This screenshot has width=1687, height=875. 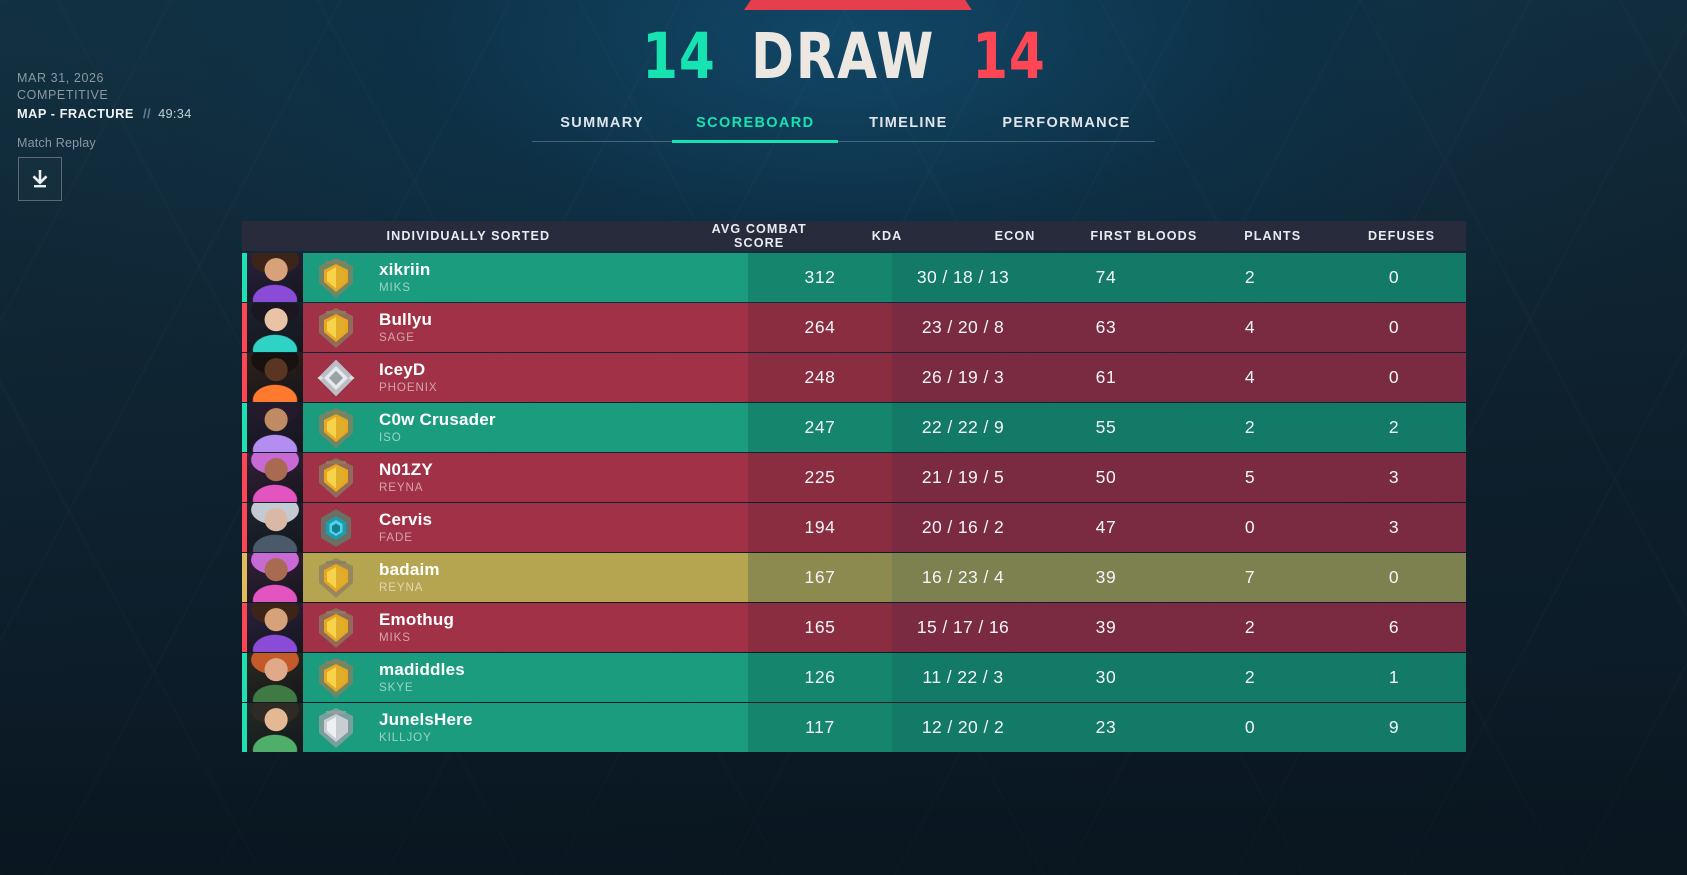 I want to click on player-identity: Emothug MIKS, so click(x=416, y=627).